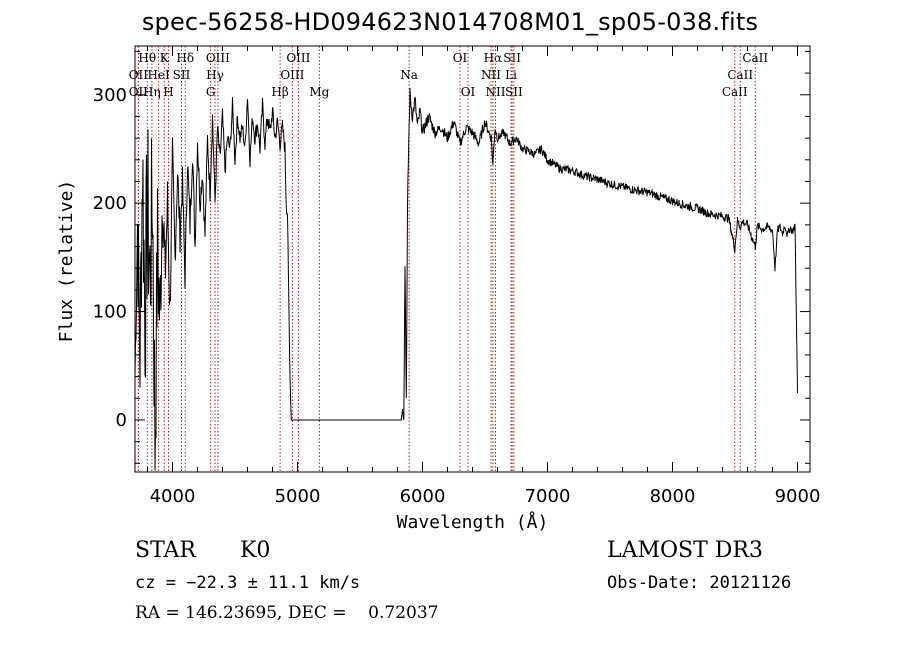  Describe the element at coordinates (548, 496) in the screenshot. I see `x-tick-label: 7000` at that location.